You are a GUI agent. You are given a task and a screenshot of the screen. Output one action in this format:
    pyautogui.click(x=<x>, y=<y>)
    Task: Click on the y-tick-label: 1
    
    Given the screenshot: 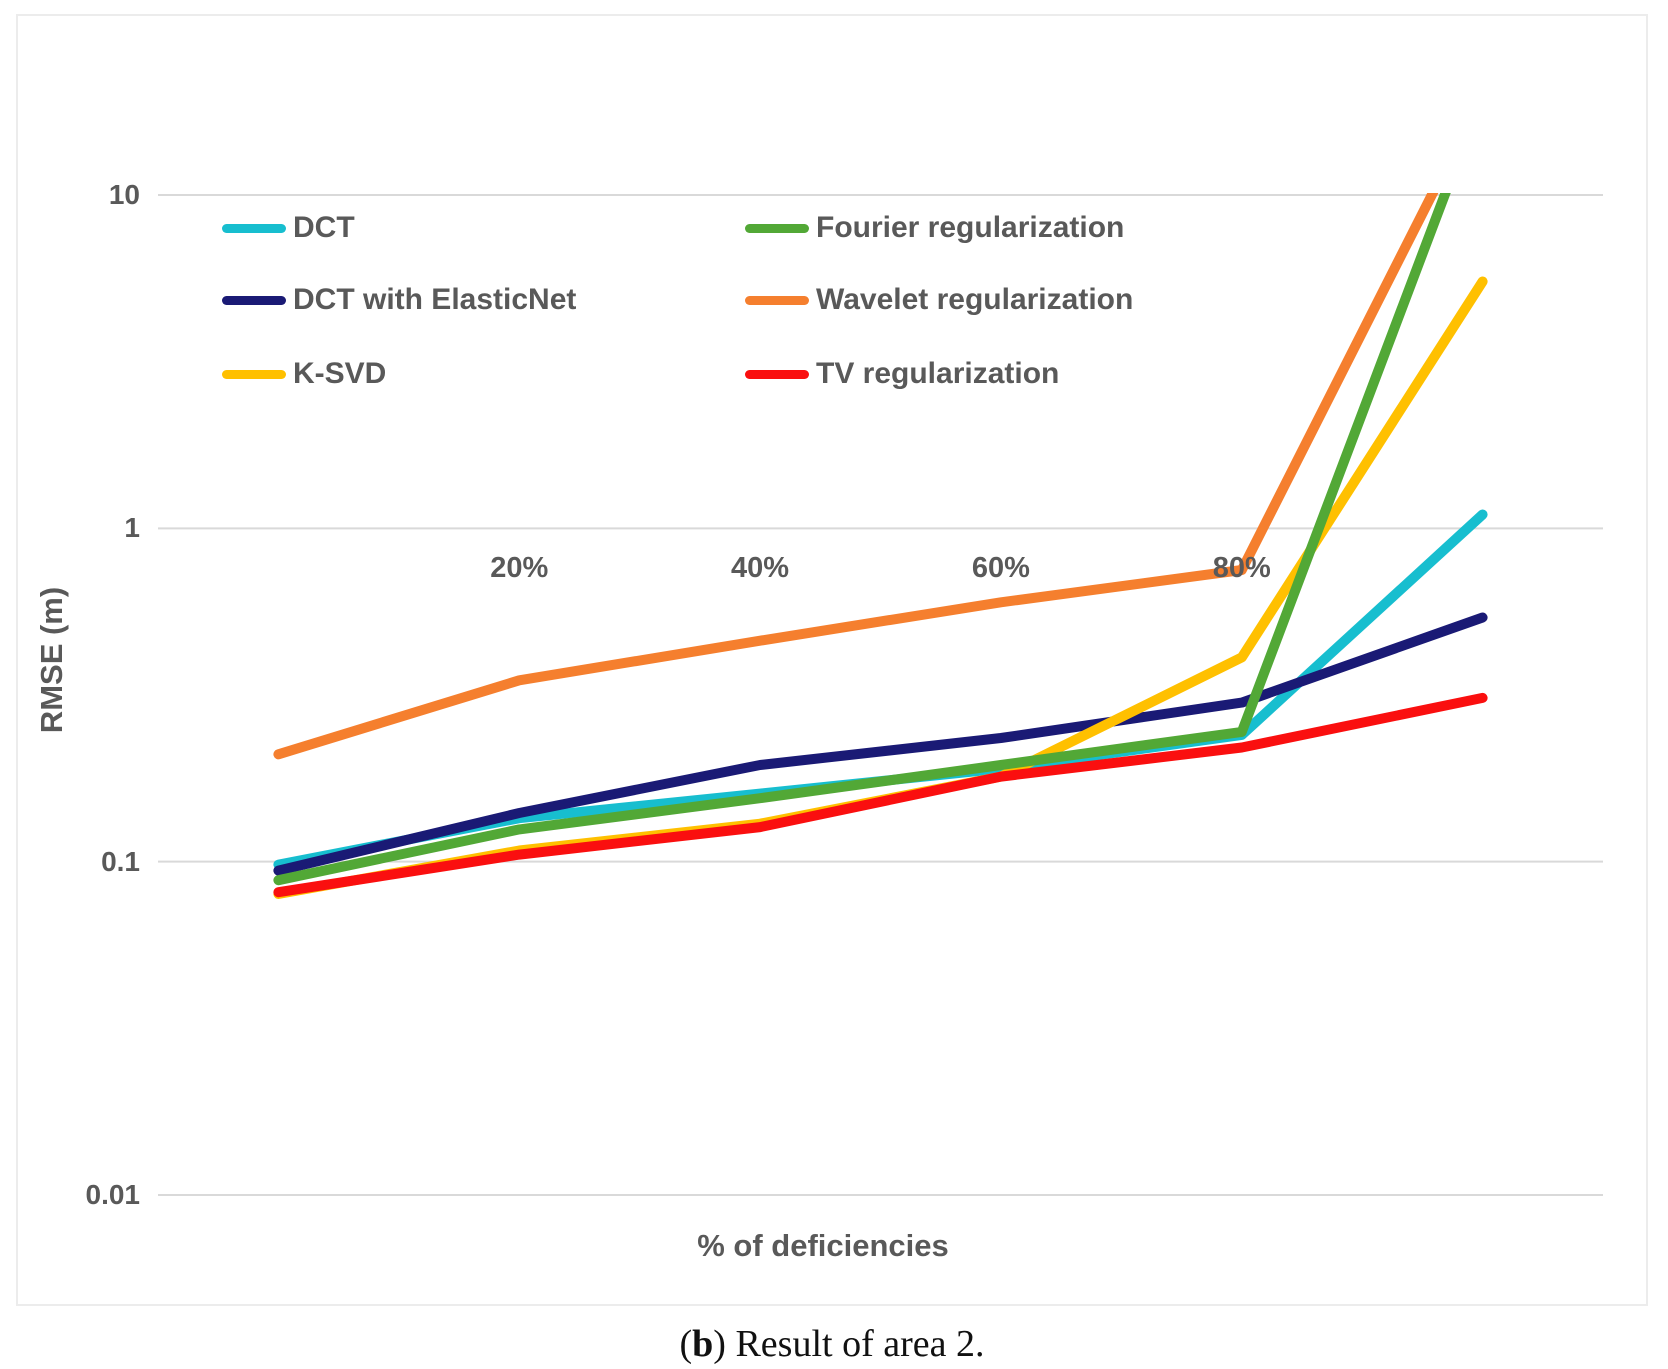 What is the action you would take?
    pyautogui.click(x=132, y=528)
    